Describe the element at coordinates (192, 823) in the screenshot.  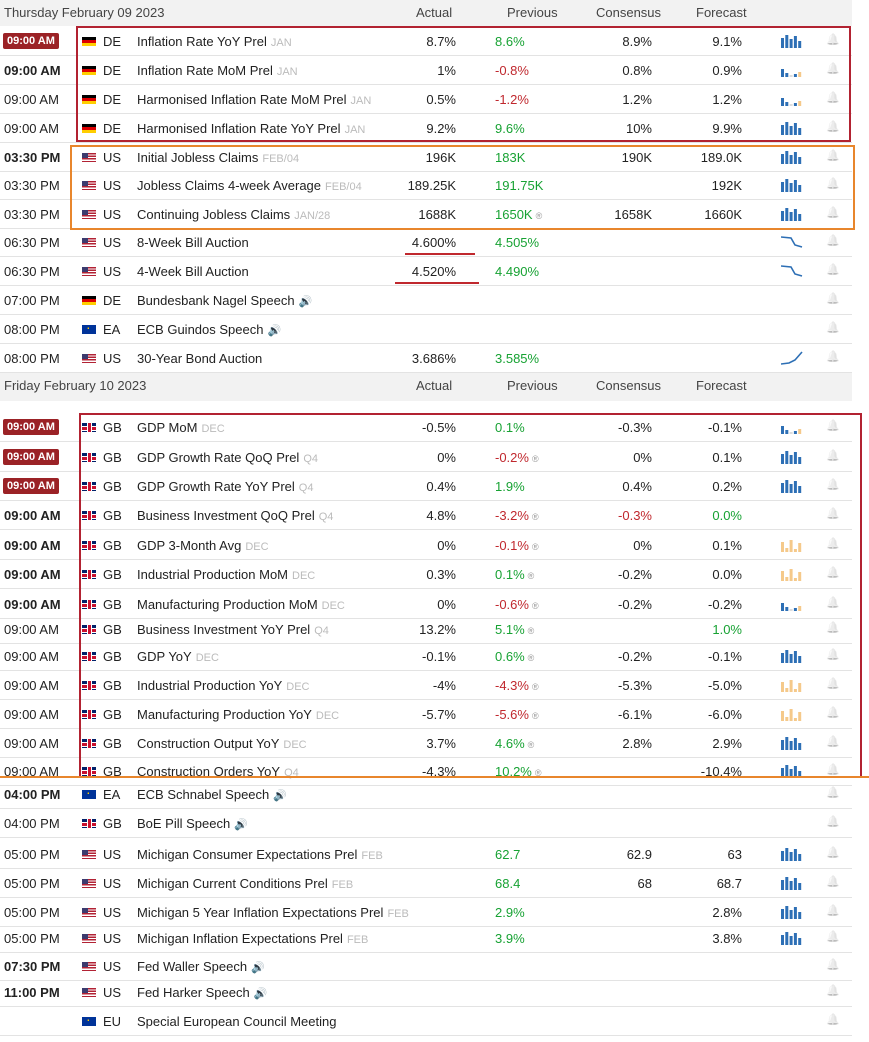
I see `event-name-link: BoE Pill Speech 🔊` at that location.